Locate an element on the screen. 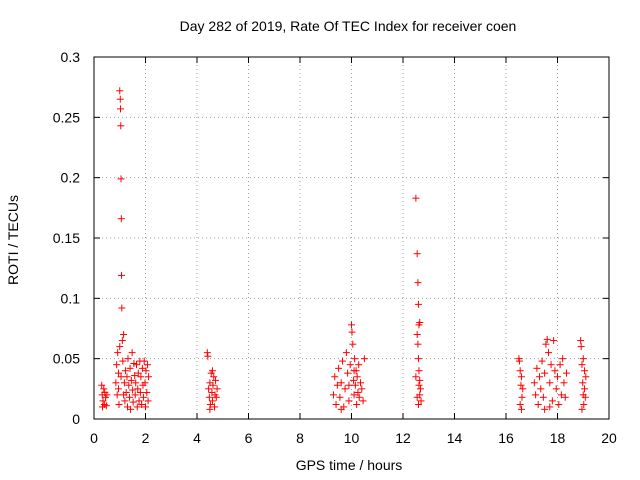 The image size is (640, 480). y-tick-label: 0.25 is located at coordinates (66, 117).